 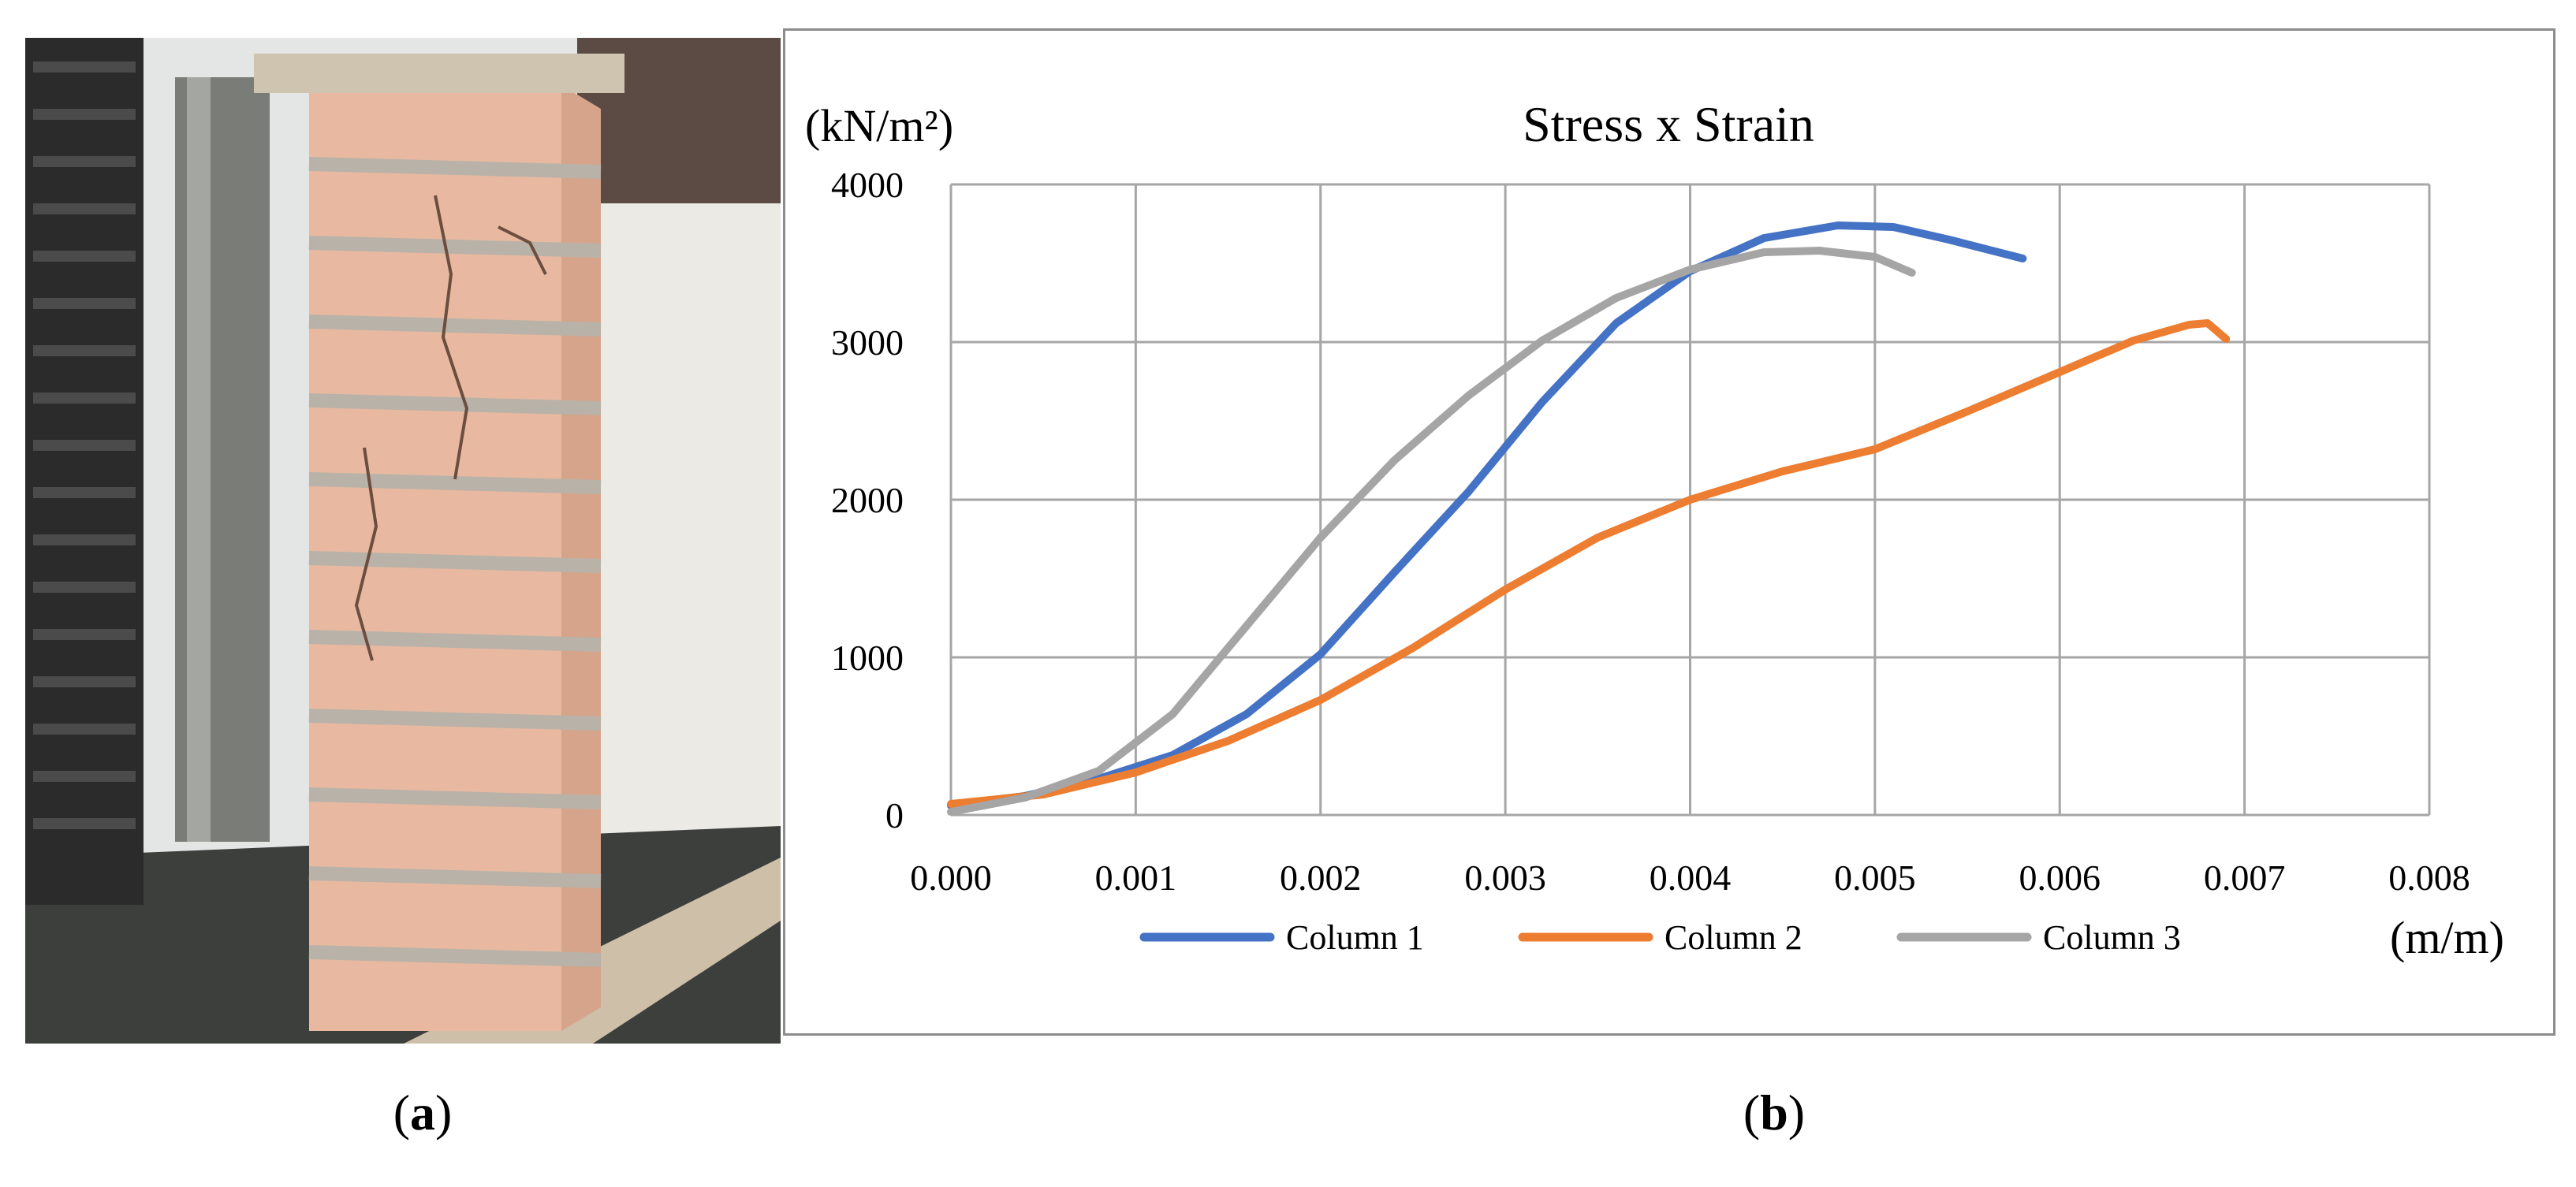 What do you see at coordinates (2245, 878) in the screenshot?
I see `x-tick-label: 0.007` at bounding box center [2245, 878].